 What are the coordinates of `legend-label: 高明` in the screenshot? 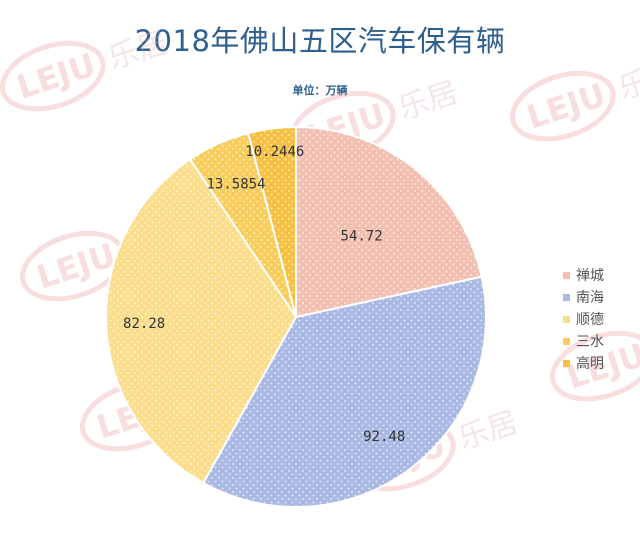 It's located at (590, 364).